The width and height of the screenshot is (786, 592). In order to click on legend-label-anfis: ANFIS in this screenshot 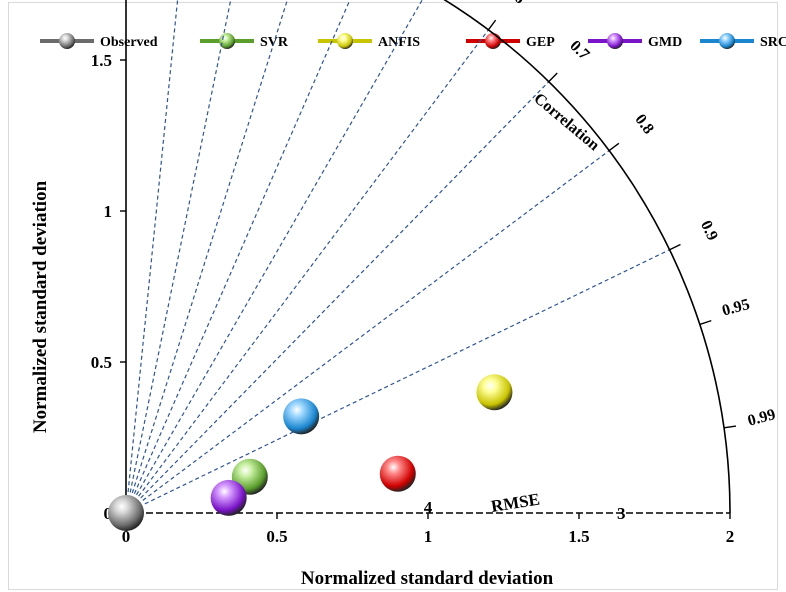, I will do `click(399, 42)`.